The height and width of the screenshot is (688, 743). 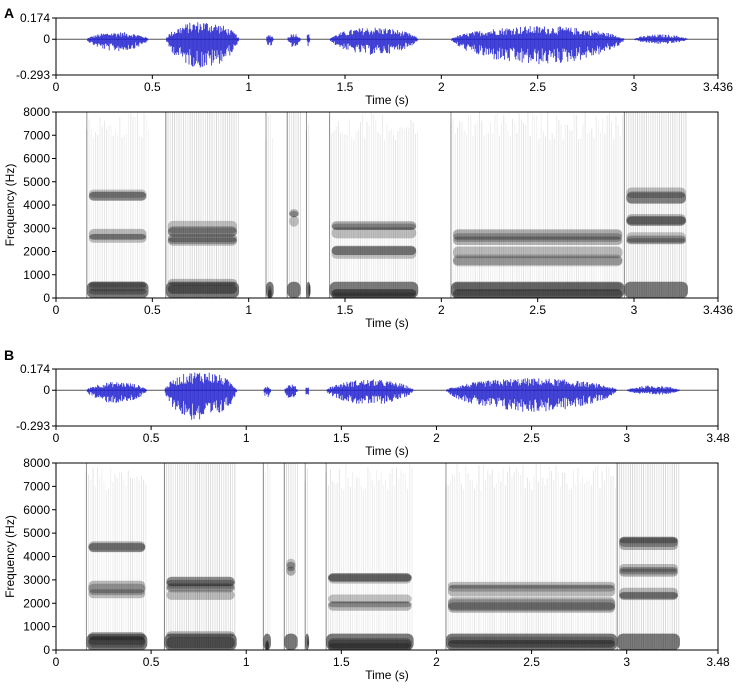 I want to click on y-tick-label: 3000, so click(x=36, y=228).